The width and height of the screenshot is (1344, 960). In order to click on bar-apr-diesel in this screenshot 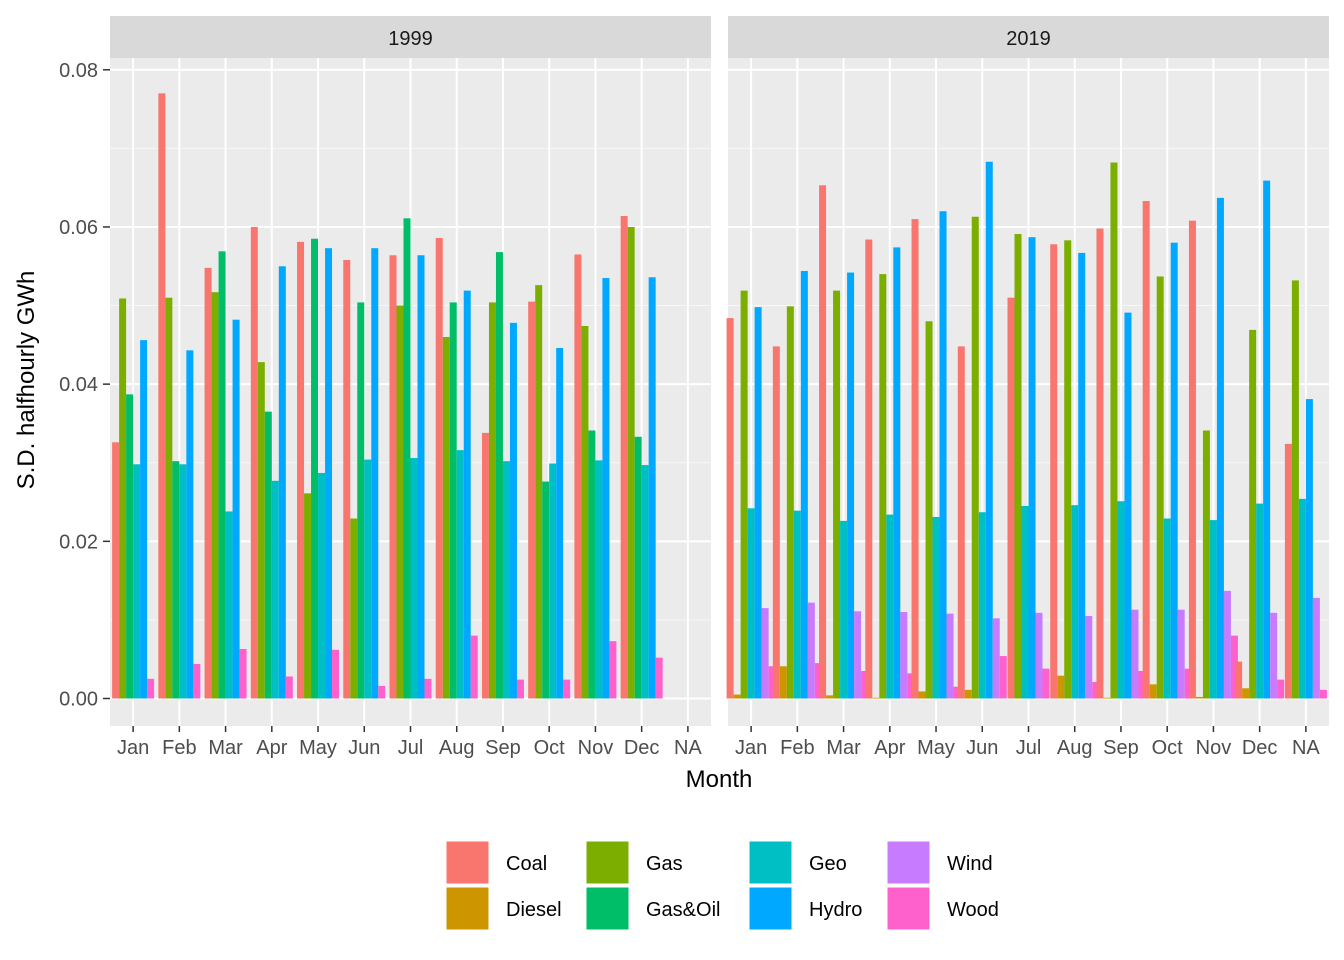, I will do `click(876, 698)`.